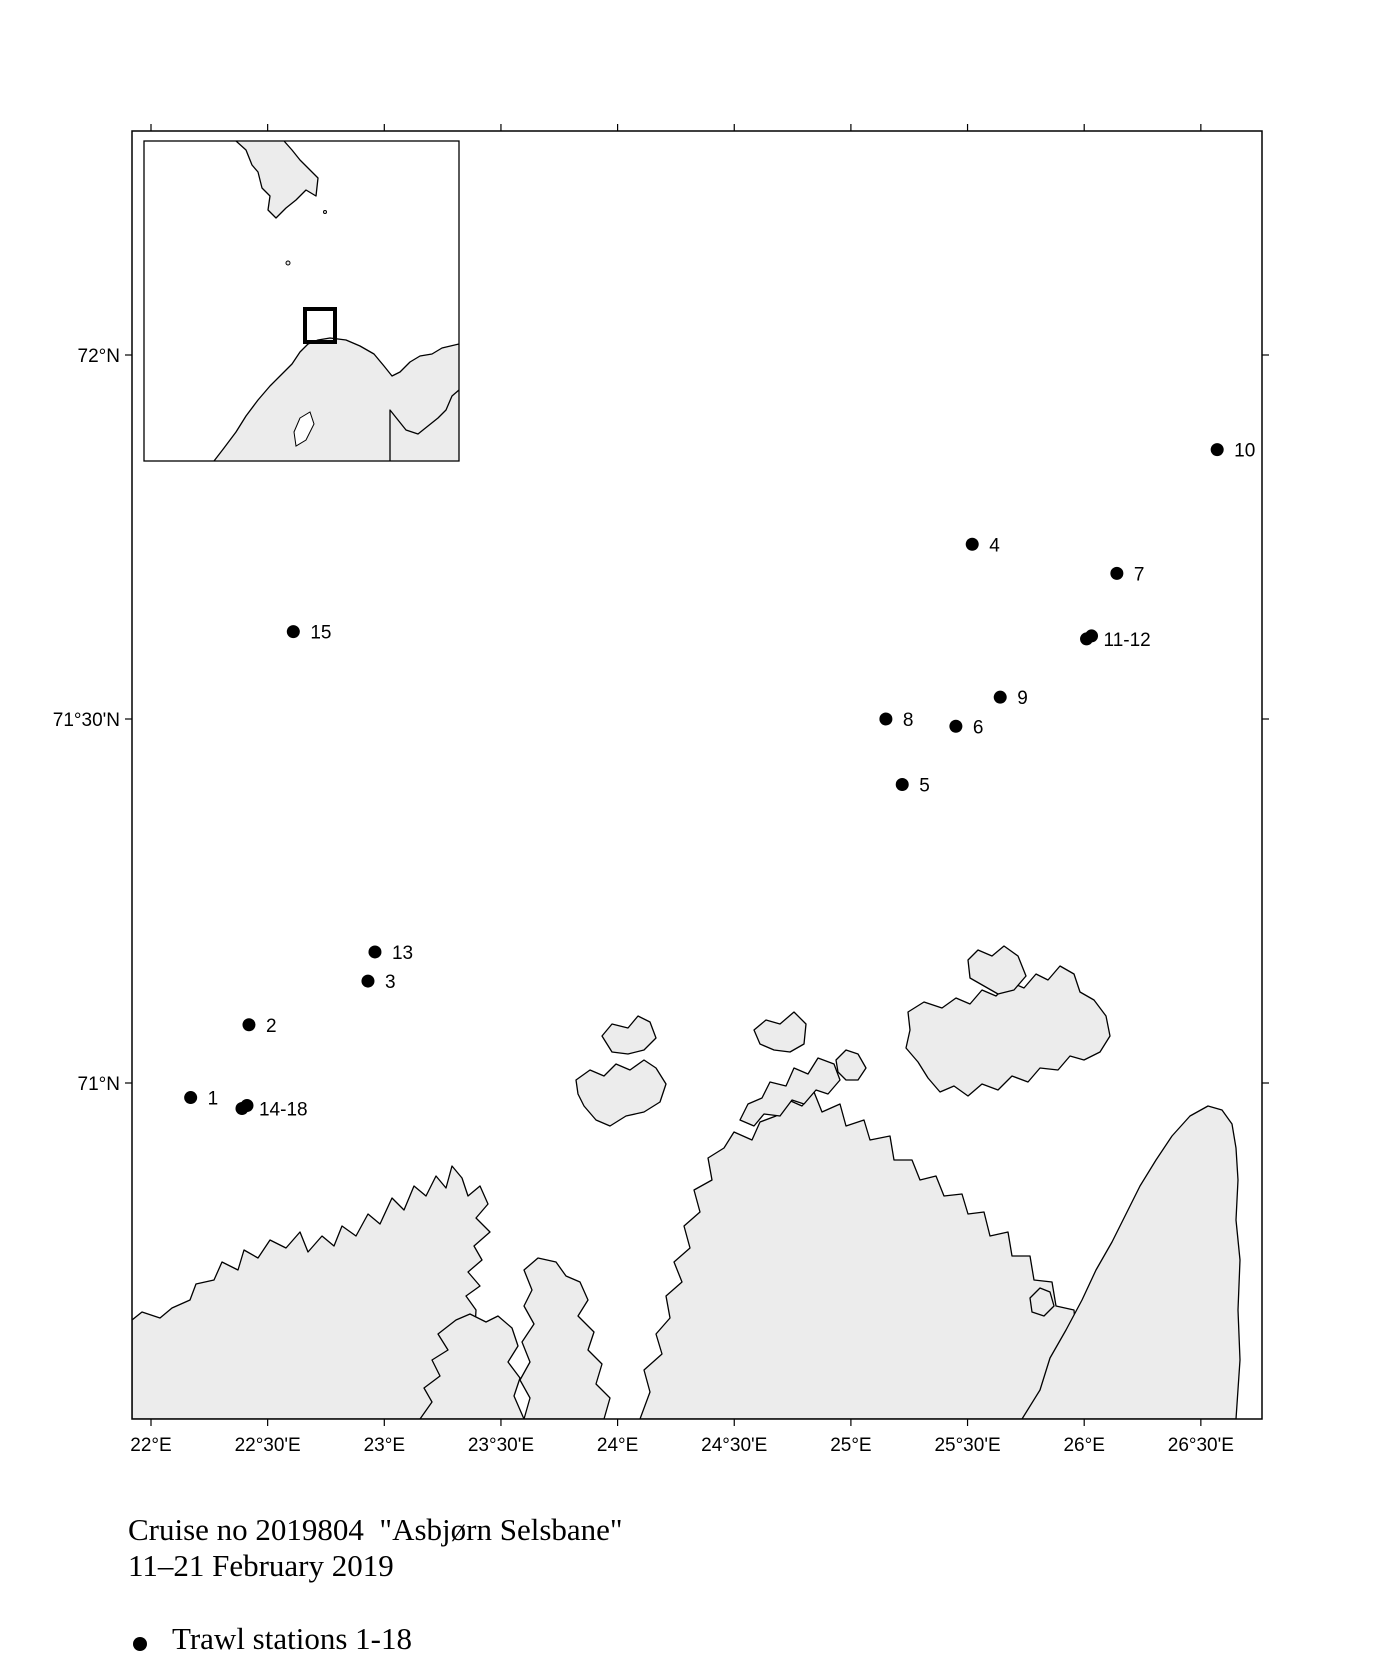 The width and height of the screenshot is (1385, 1656). What do you see at coordinates (1042, 1302) in the screenshot?
I see `land-east-island` at bounding box center [1042, 1302].